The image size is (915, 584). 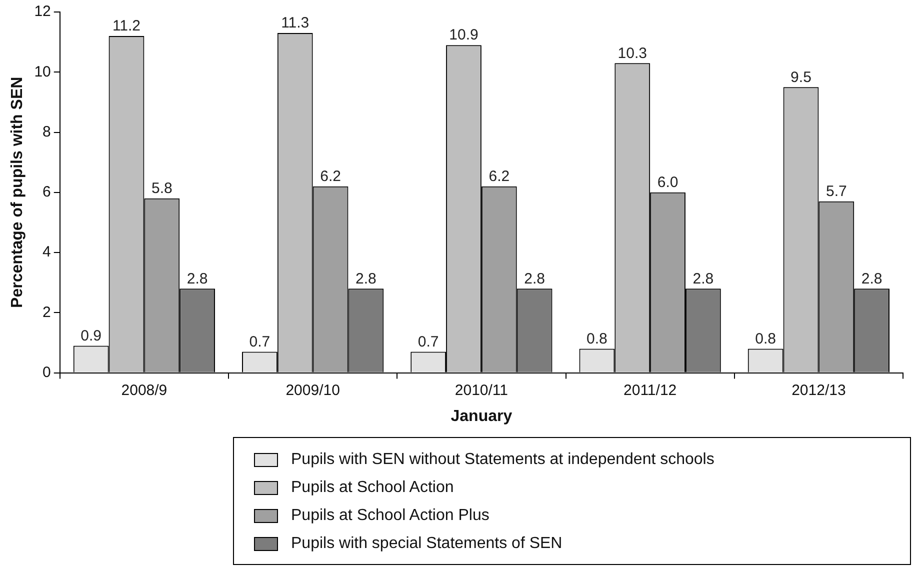 What do you see at coordinates (667, 183) in the screenshot?
I see `data-label: 6.0` at bounding box center [667, 183].